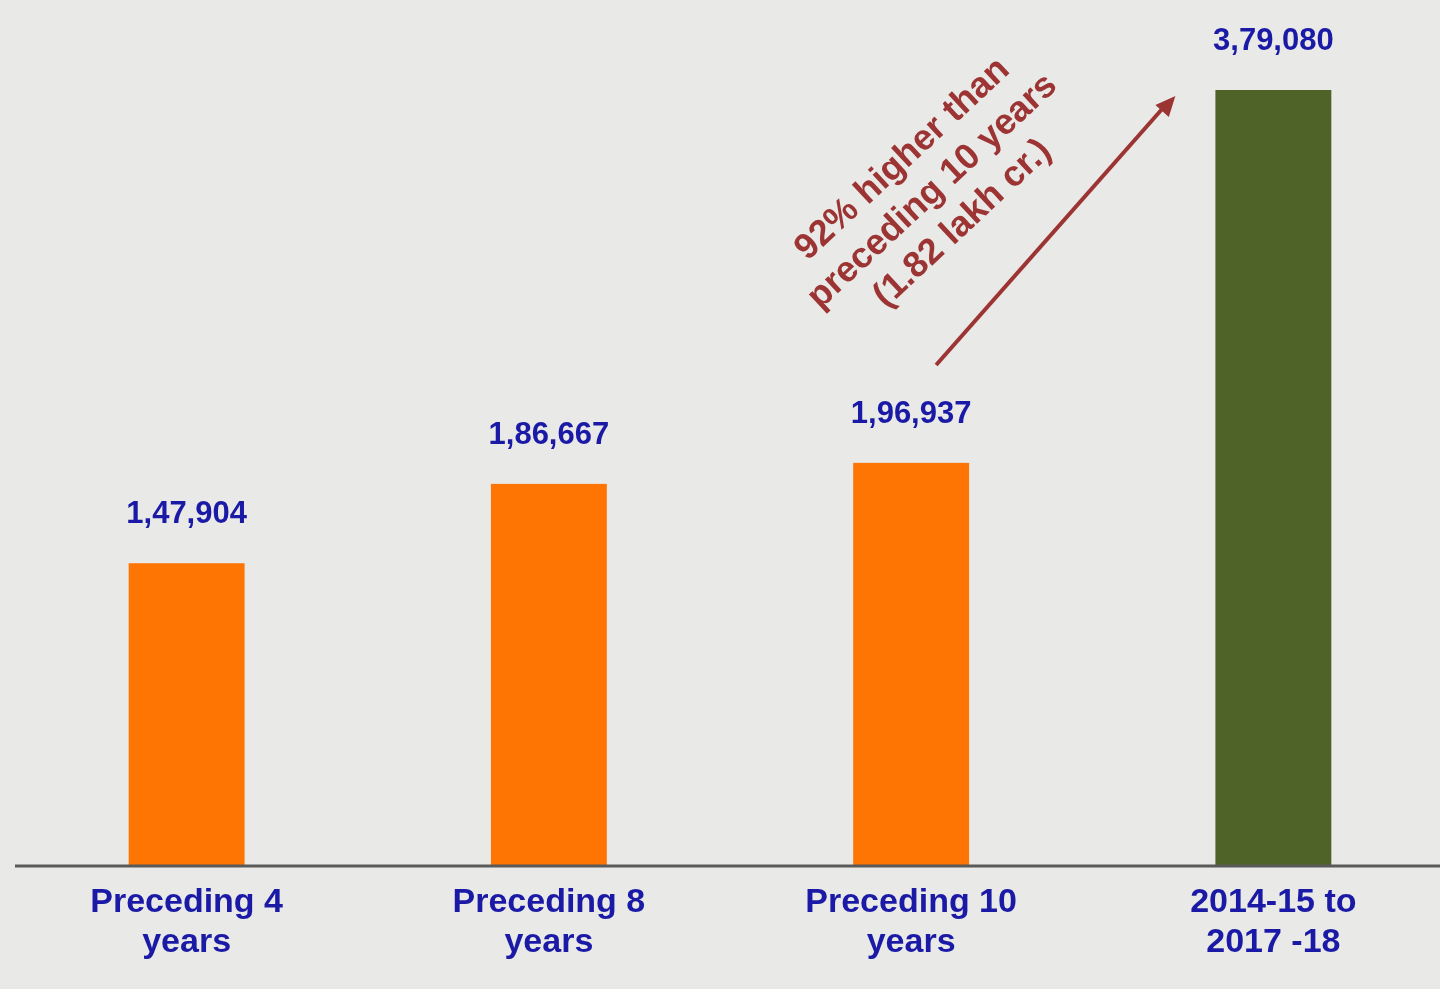  Describe the element at coordinates (549, 433) in the screenshot. I see `data-label: 1,86,667` at that location.